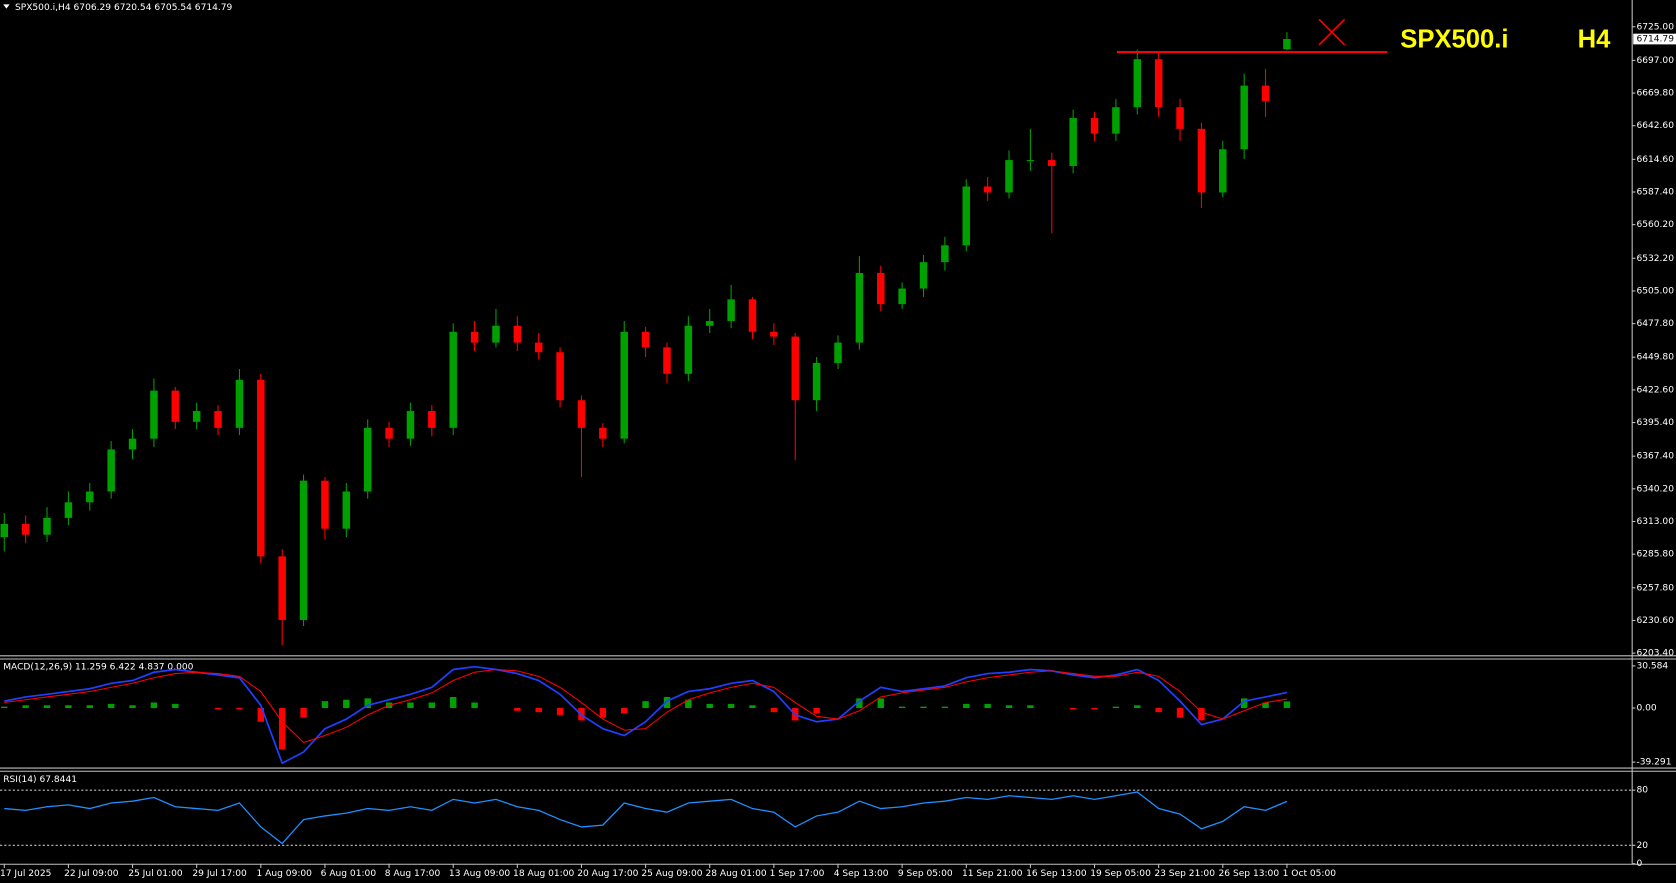  What do you see at coordinates (1184, 874) in the screenshot?
I see `x-tick-label: 23 Sep 21:00` at bounding box center [1184, 874].